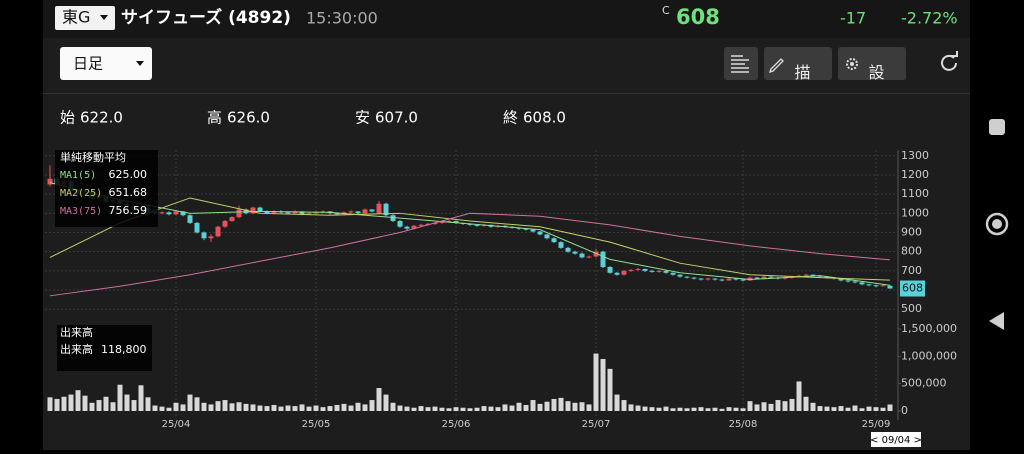 This screenshot has height=454, width=1024. Describe the element at coordinates (852, 64) in the screenshot. I see `gear-icon` at that location.